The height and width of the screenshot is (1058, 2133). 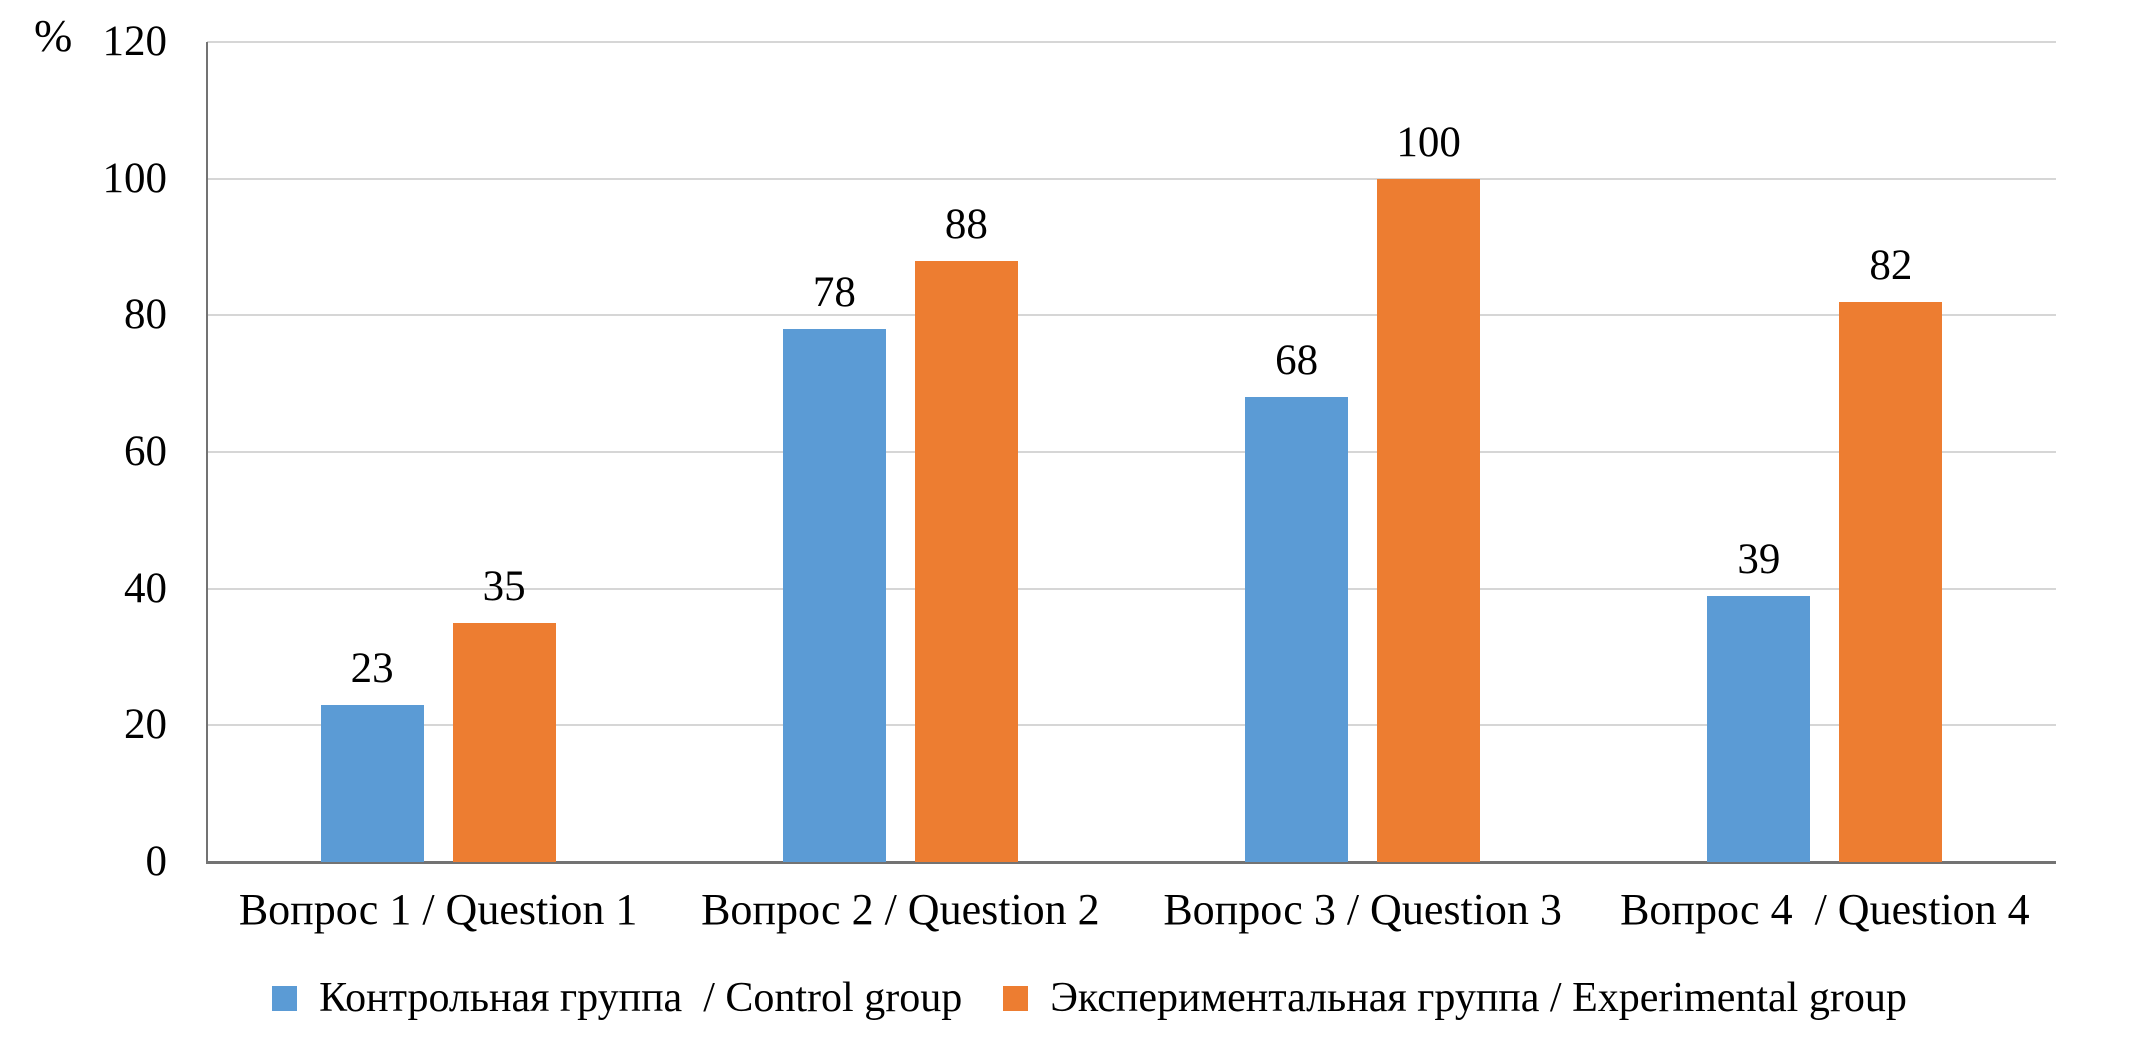 What do you see at coordinates (145, 315) in the screenshot?
I see `y-axis-tick-label: 80` at bounding box center [145, 315].